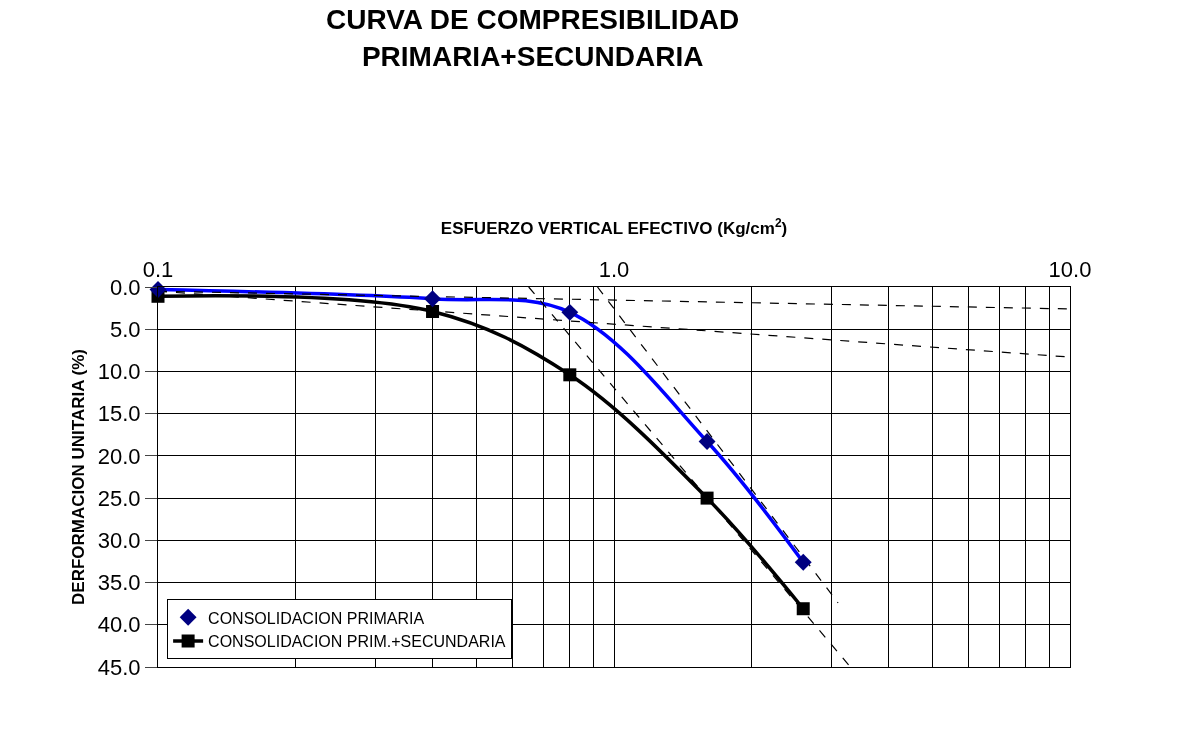 The image size is (1197, 733). Describe the element at coordinates (357, 642) in the screenshot. I see `legend-label: CONSOLIDACION PRIM.+SECUNDARIA` at that location.